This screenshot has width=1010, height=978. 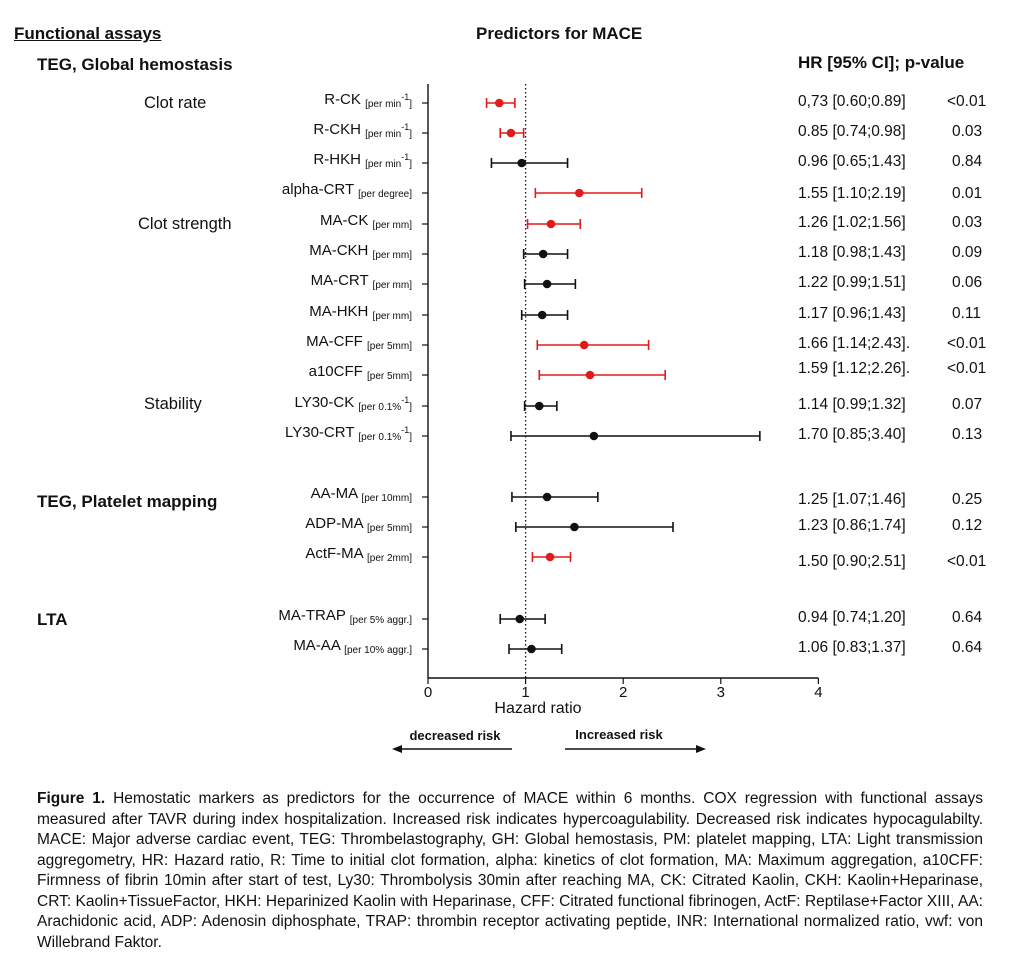 What do you see at coordinates (623, 692) in the screenshot?
I see `x-tick-label: 2` at bounding box center [623, 692].